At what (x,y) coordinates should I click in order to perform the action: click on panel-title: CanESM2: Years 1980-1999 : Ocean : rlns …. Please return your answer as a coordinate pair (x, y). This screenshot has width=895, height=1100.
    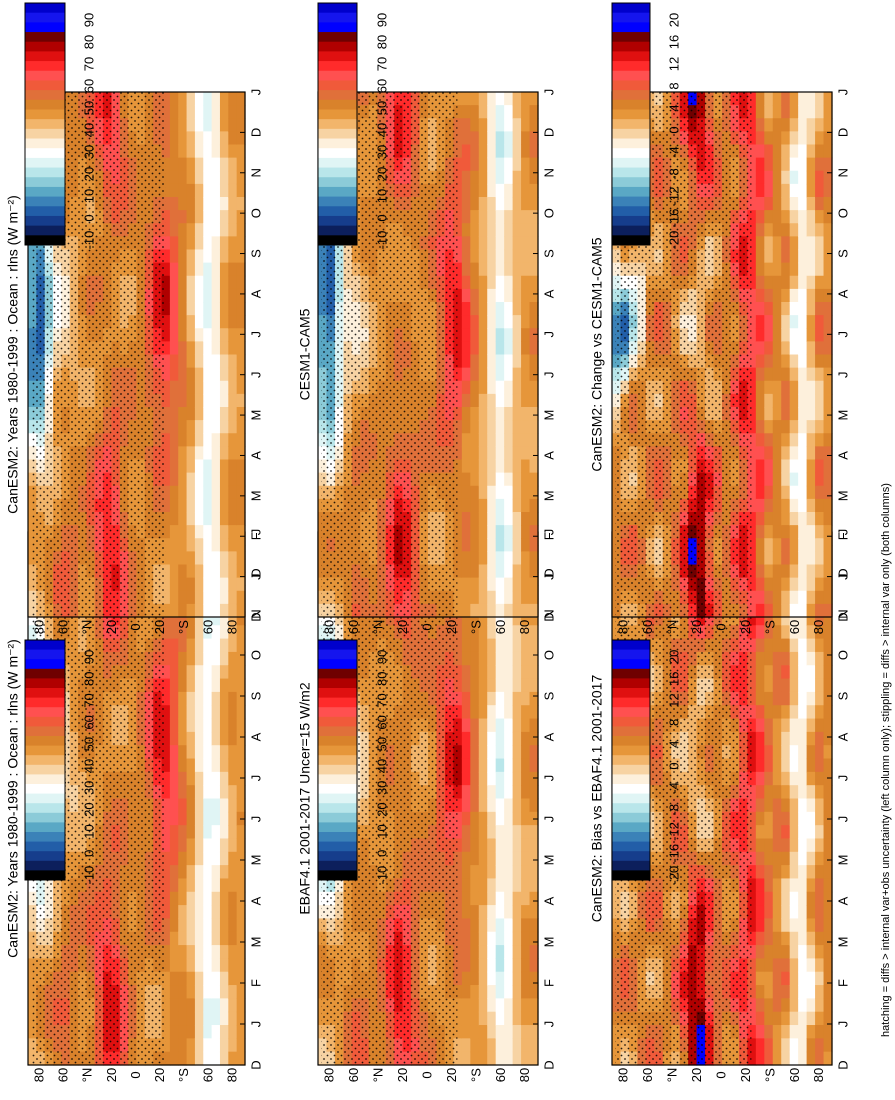
    Looking at the image, I should click on (13, 354).